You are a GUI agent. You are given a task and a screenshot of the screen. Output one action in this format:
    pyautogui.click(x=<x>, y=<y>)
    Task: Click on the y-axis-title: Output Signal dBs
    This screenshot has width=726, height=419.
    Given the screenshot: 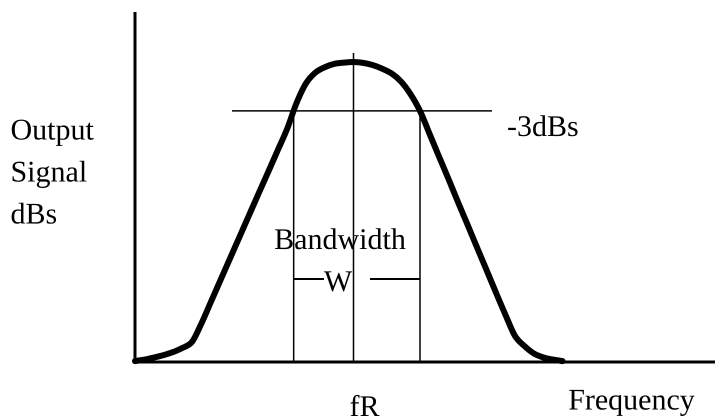 What is the action you would take?
    pyautogui.click(x=52, y=172)
    